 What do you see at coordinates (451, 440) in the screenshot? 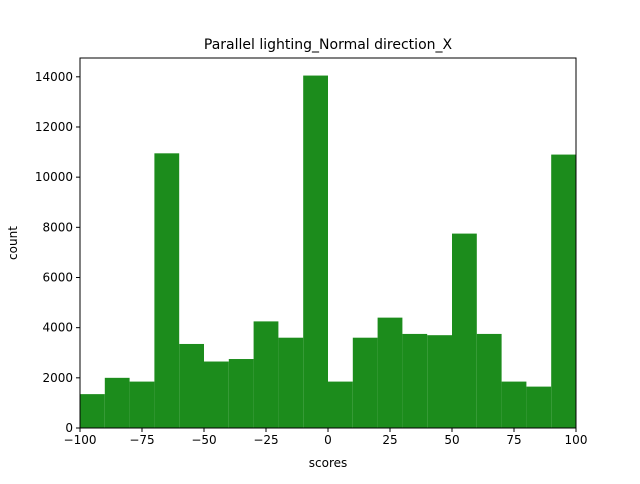
I see `x-tick-label: 50` at bounding box center [451, 440].